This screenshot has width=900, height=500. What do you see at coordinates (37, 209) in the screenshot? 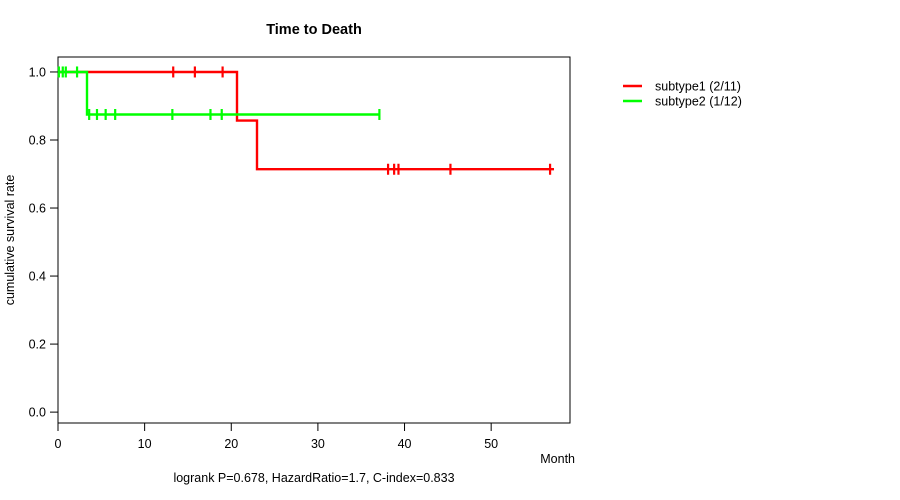
I see `y-tick-label: 0.6` at bounding box center [37, 209].